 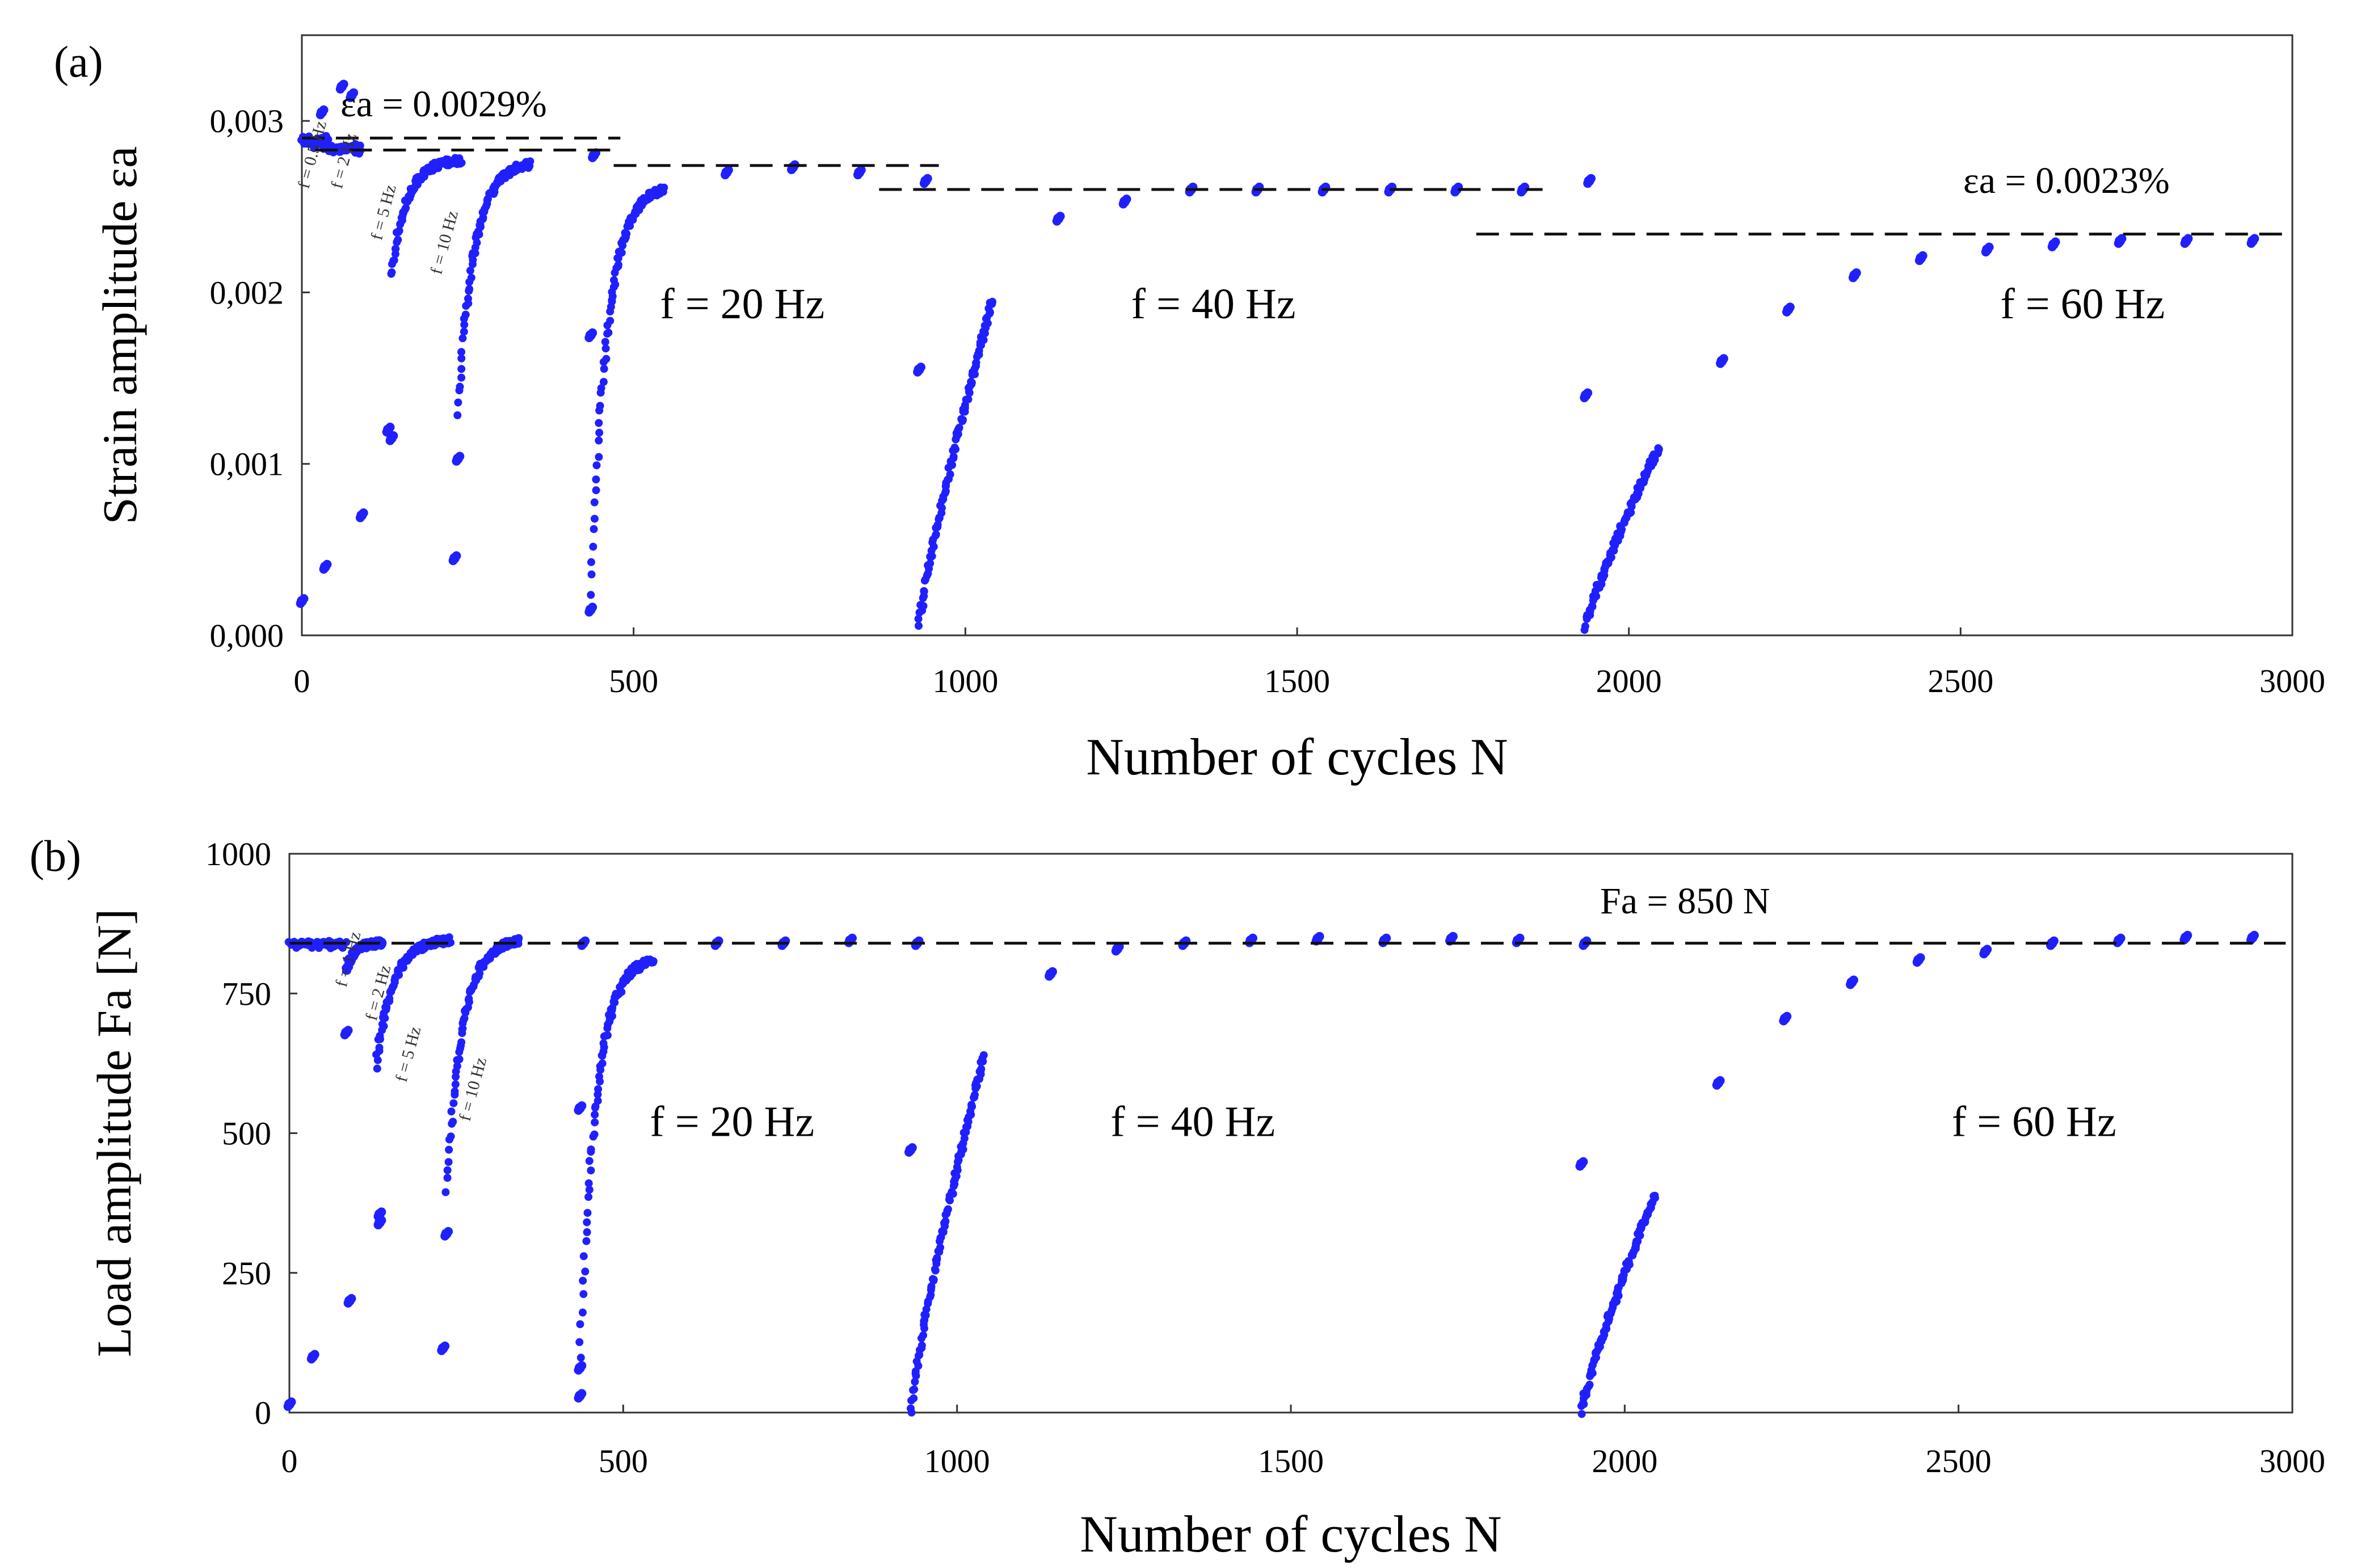 I want to click on panel-b-x-axis-label: Number of cycles N, so click(x=1291, y=1534).